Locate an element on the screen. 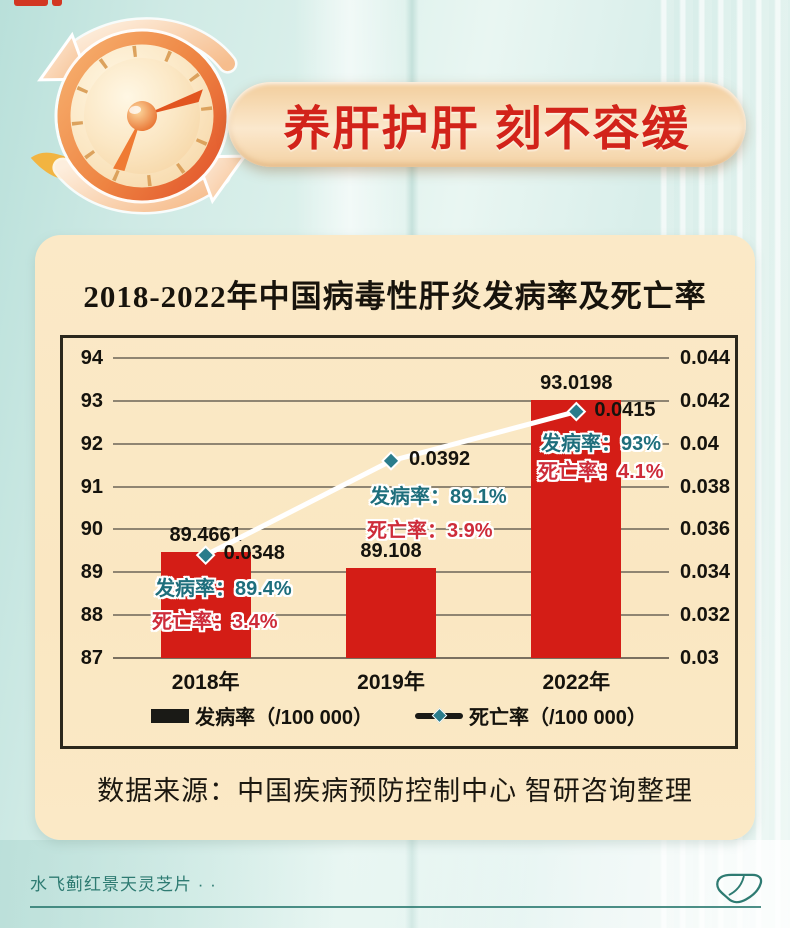 This screenshot has width=790, height=928. left-axis-tick: 94 is located at coordinates (91, 358).